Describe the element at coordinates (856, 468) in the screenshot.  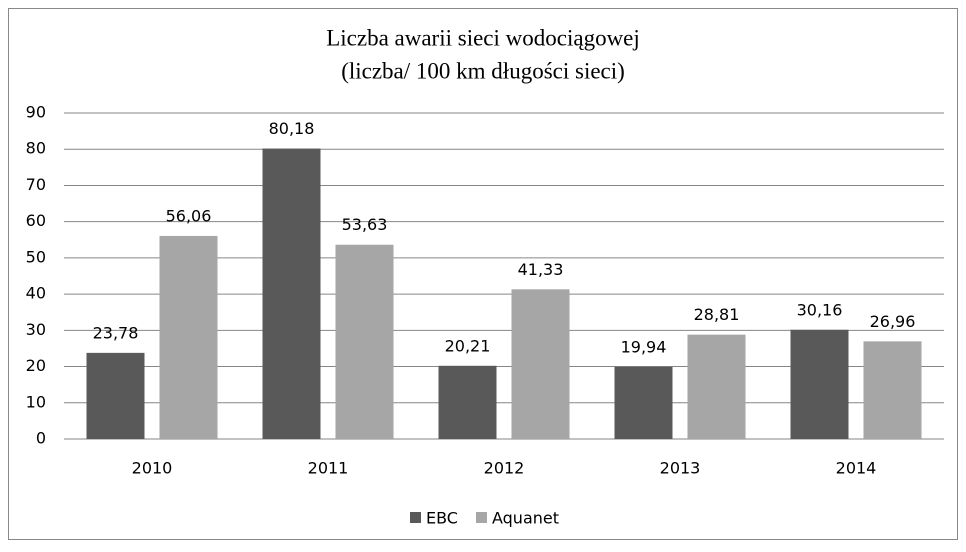
I see `x-tick-label: 2014` at that location.